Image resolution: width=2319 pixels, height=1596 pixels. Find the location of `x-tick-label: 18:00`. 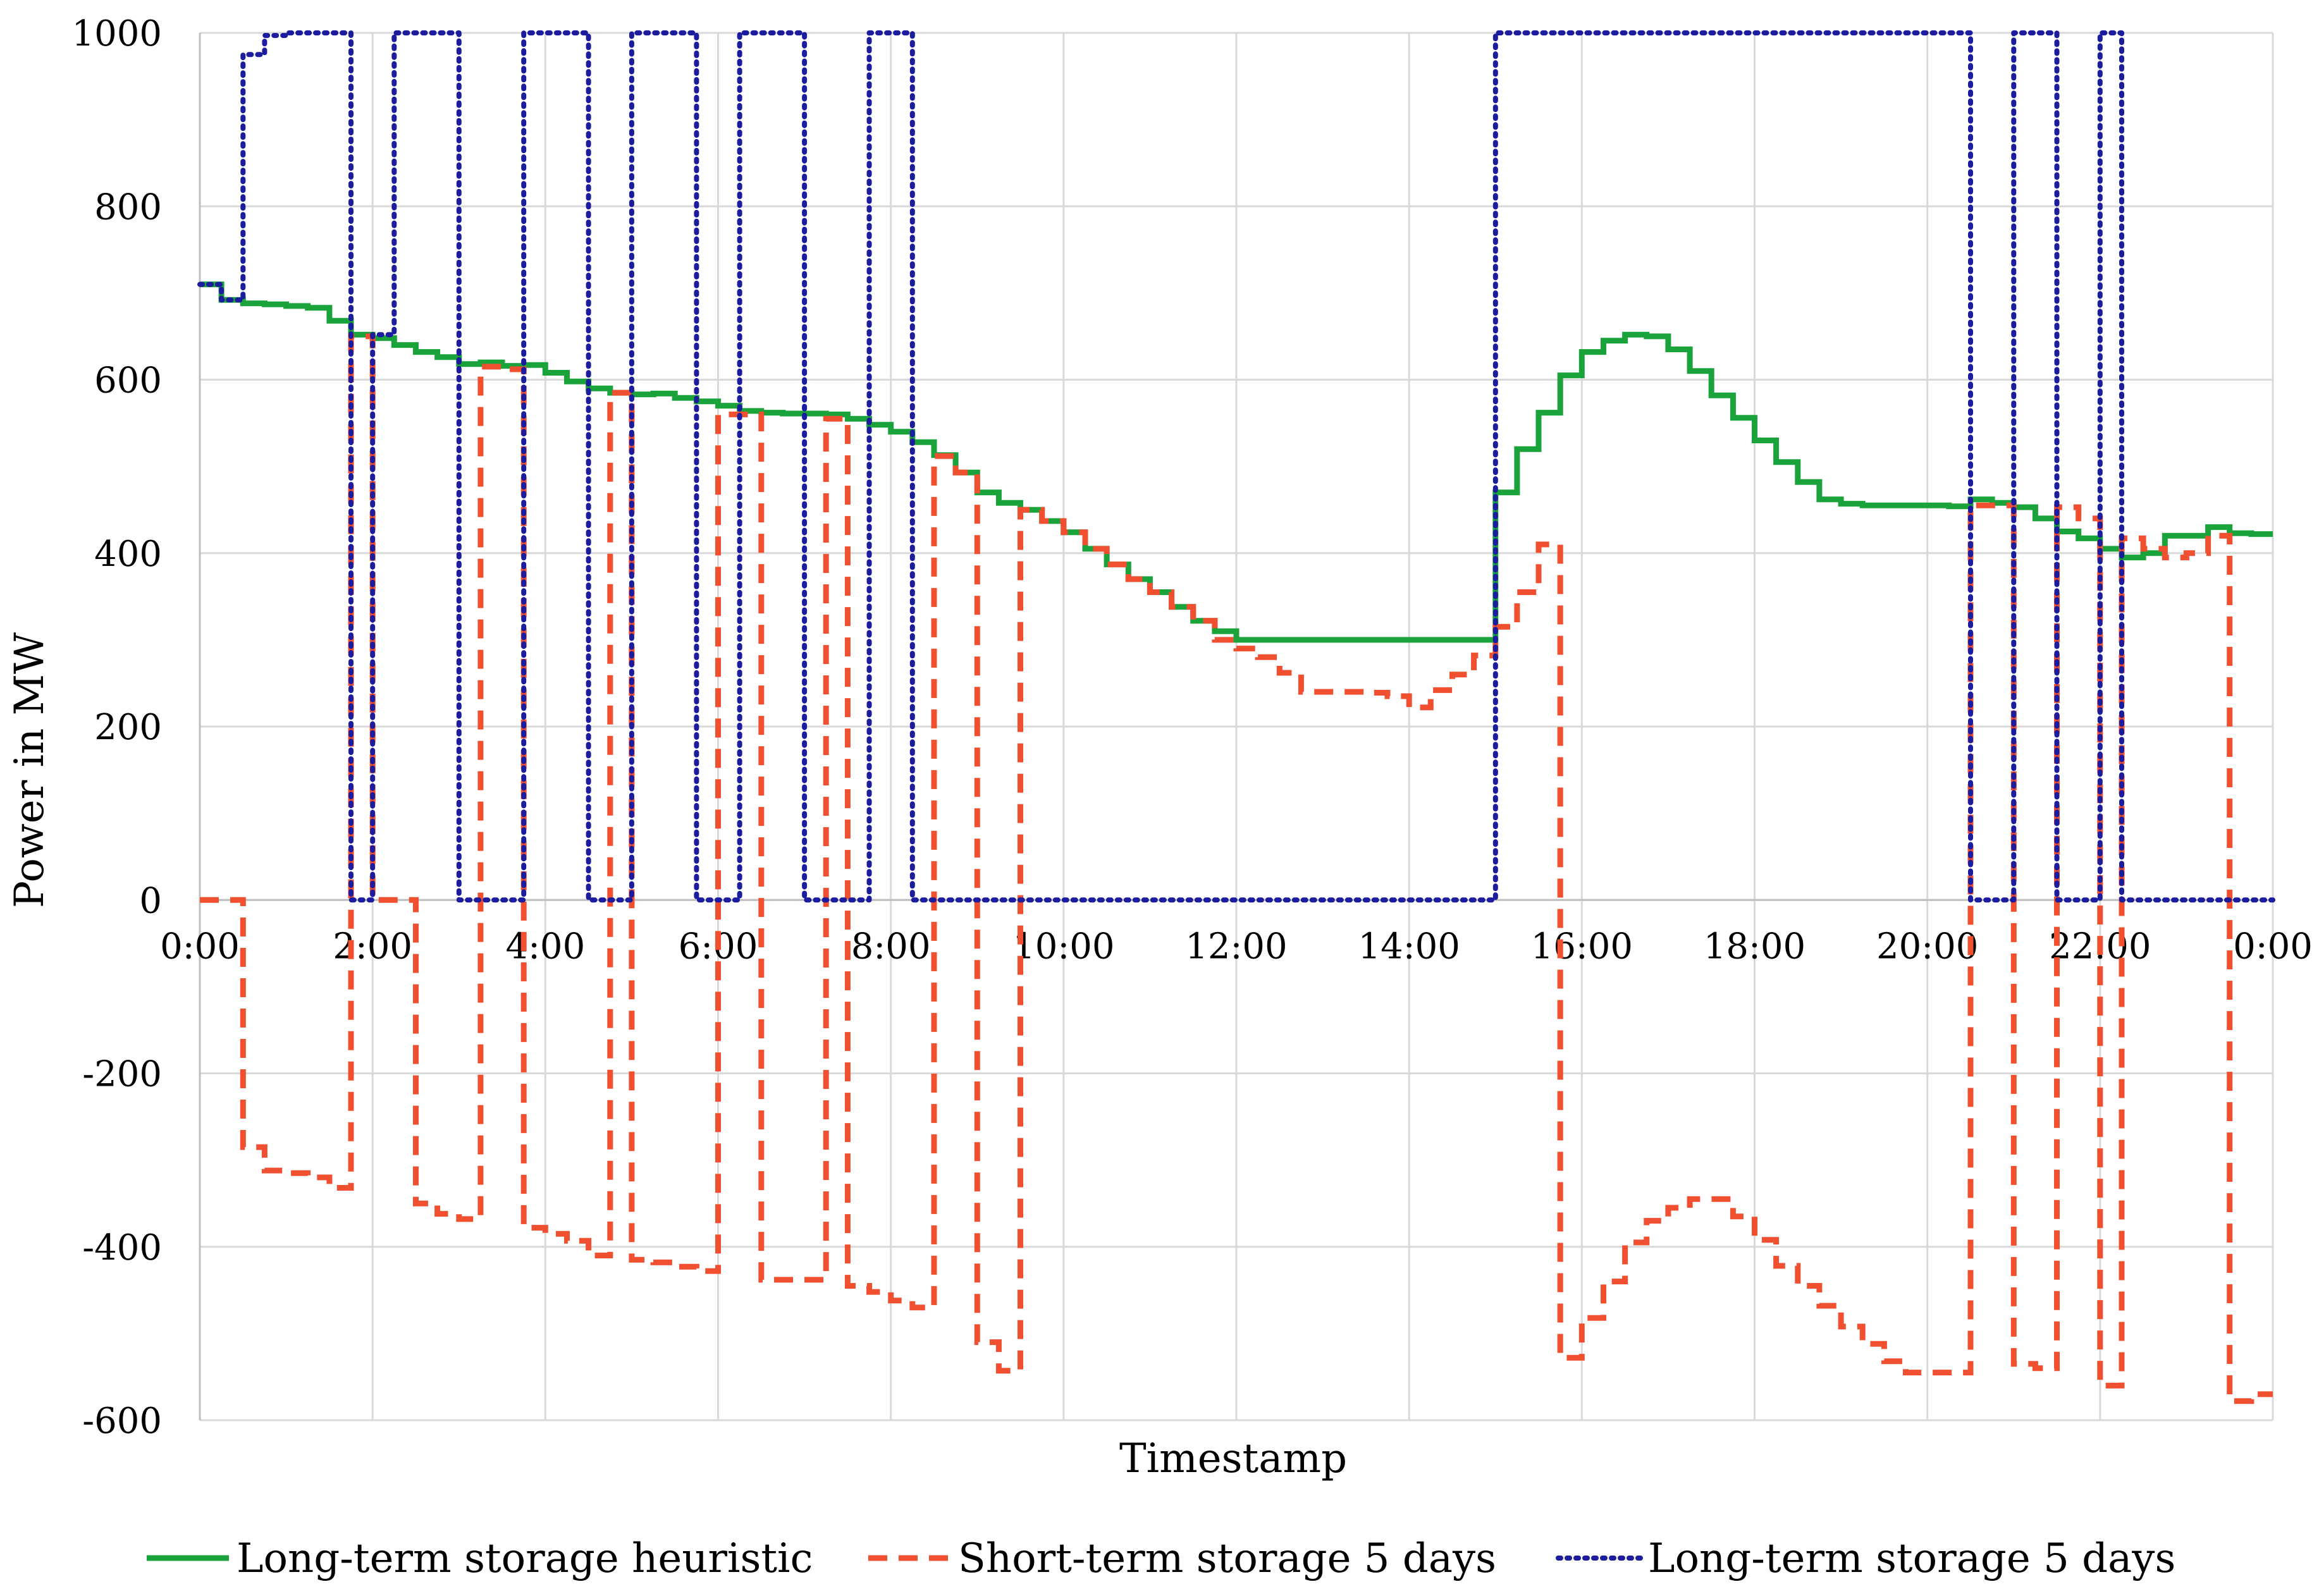

x-tick-label: 18:00 is located at coordinates (1755, 946).